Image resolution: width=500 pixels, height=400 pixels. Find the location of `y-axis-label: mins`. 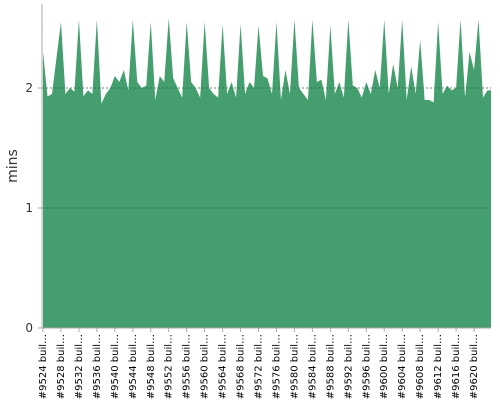

y-axis-label: mins is located at coordinates (13, 166).